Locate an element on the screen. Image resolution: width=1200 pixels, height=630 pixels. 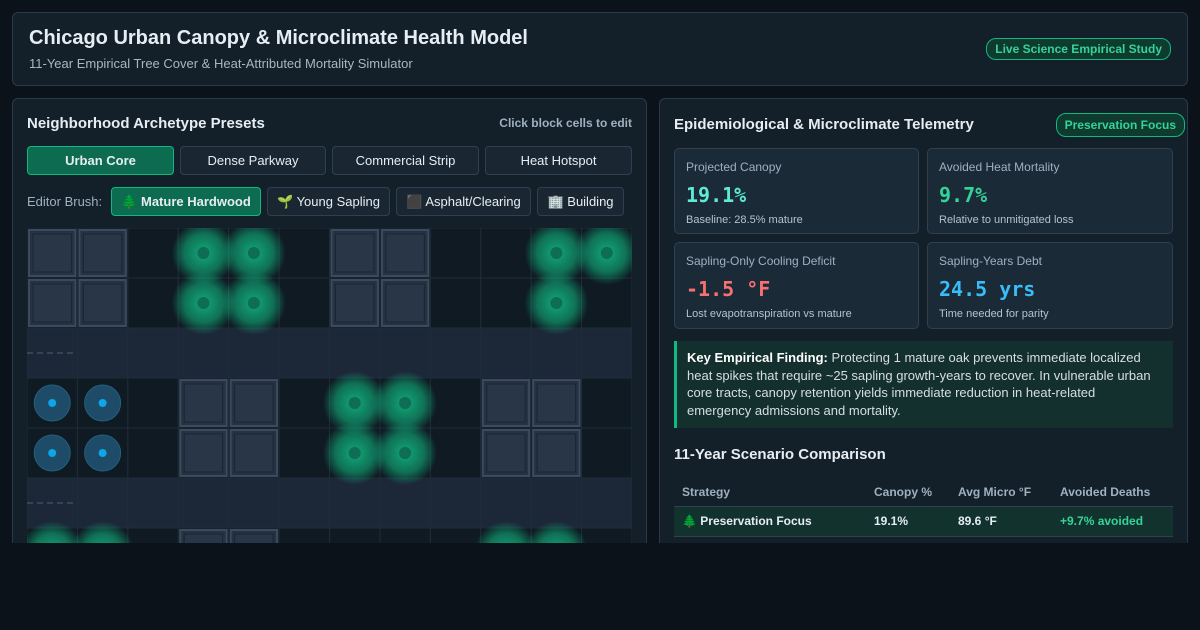
brush-button: 🌲 Mature Hardwood is located at coordinates (186, 201).